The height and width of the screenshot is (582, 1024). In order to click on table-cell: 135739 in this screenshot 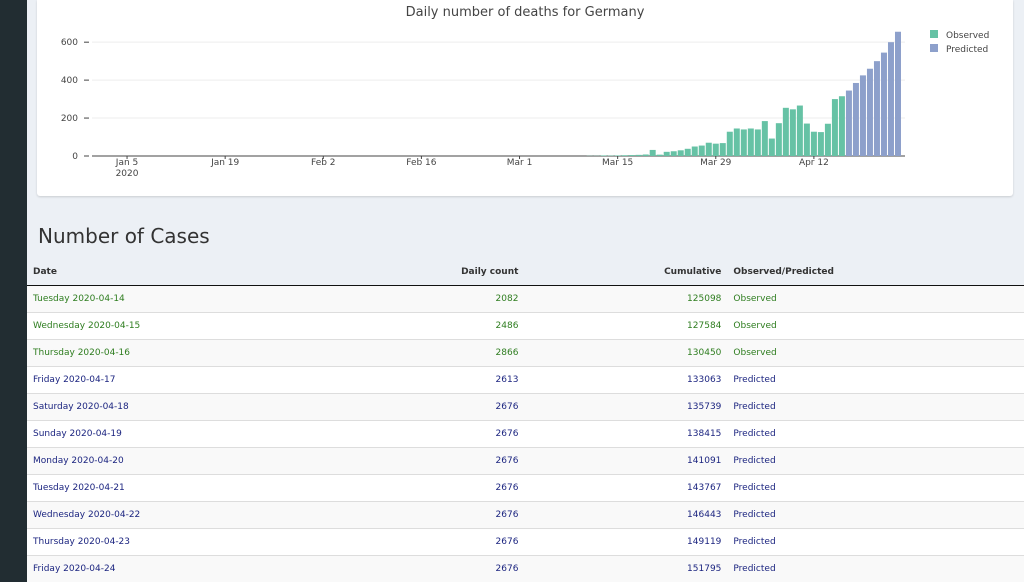, I will do `click(626, 407)`.